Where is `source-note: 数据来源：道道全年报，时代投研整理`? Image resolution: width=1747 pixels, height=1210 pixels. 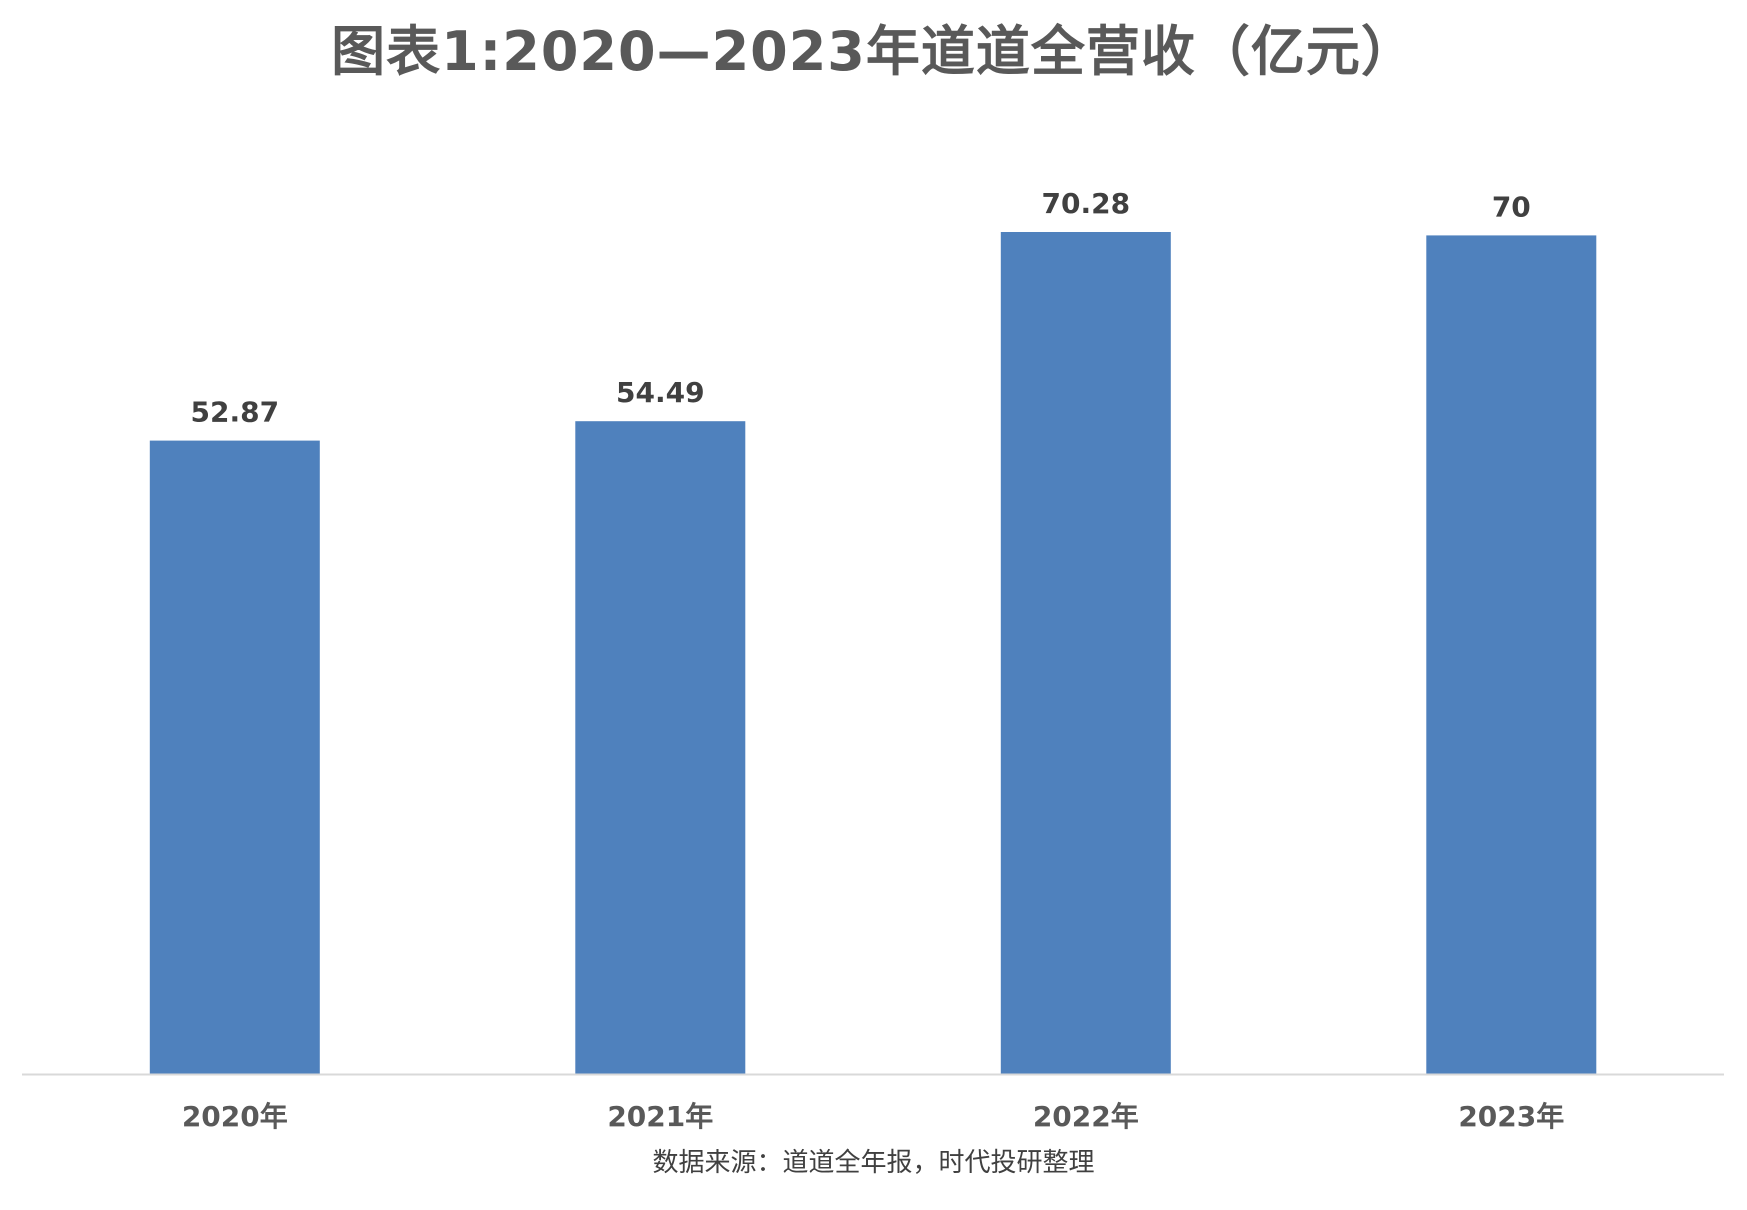
source-note: 数据来源：道道全年报，时代投研整理 is located at coordinates (873, 1163).